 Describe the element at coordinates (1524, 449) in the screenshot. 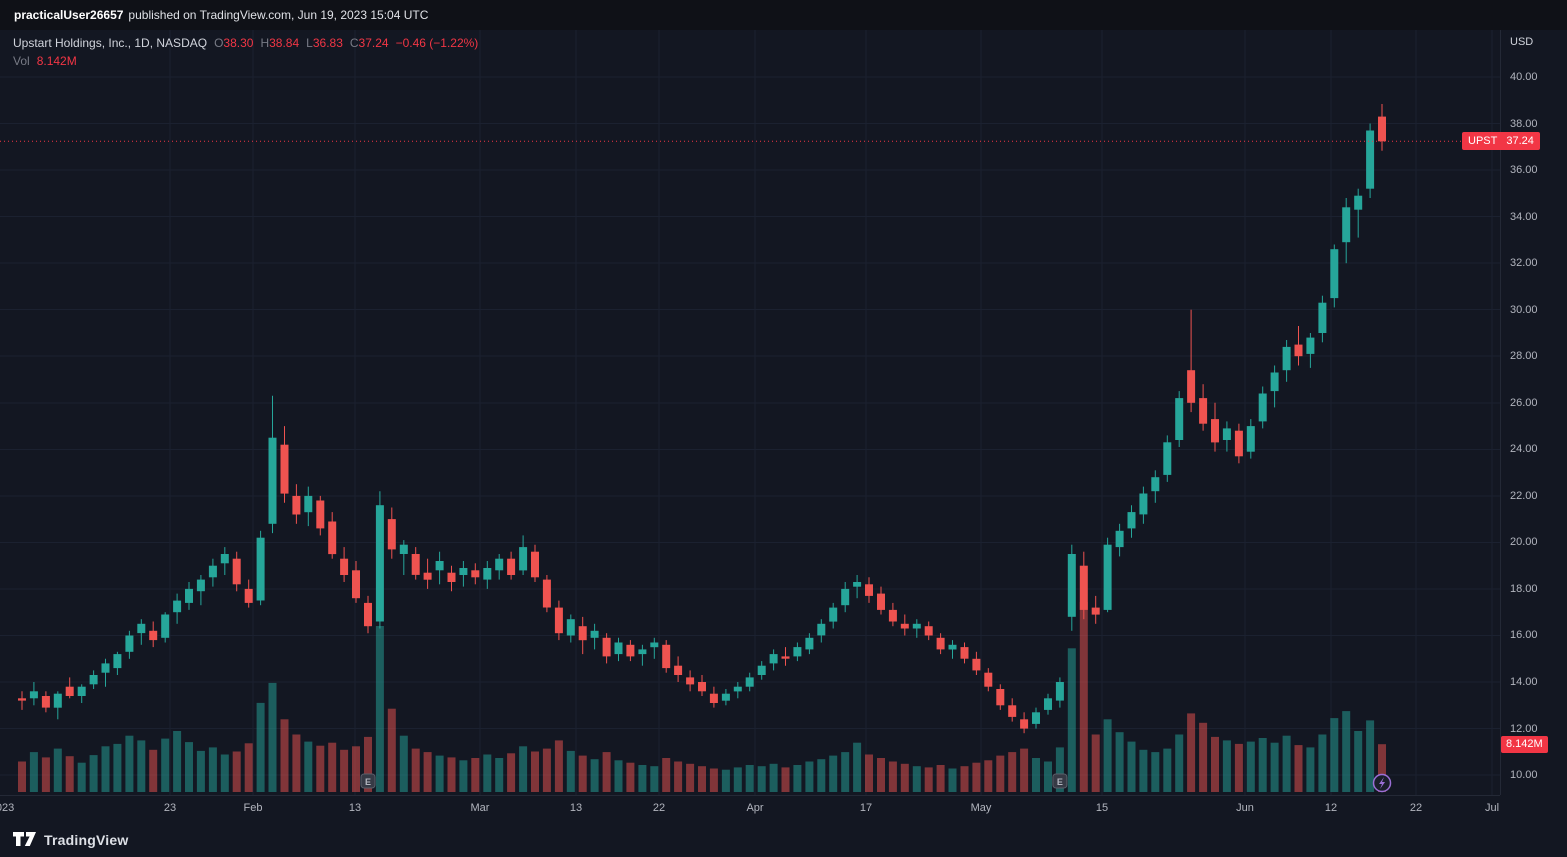

I see `price-tick-label: 24.00` at that location.